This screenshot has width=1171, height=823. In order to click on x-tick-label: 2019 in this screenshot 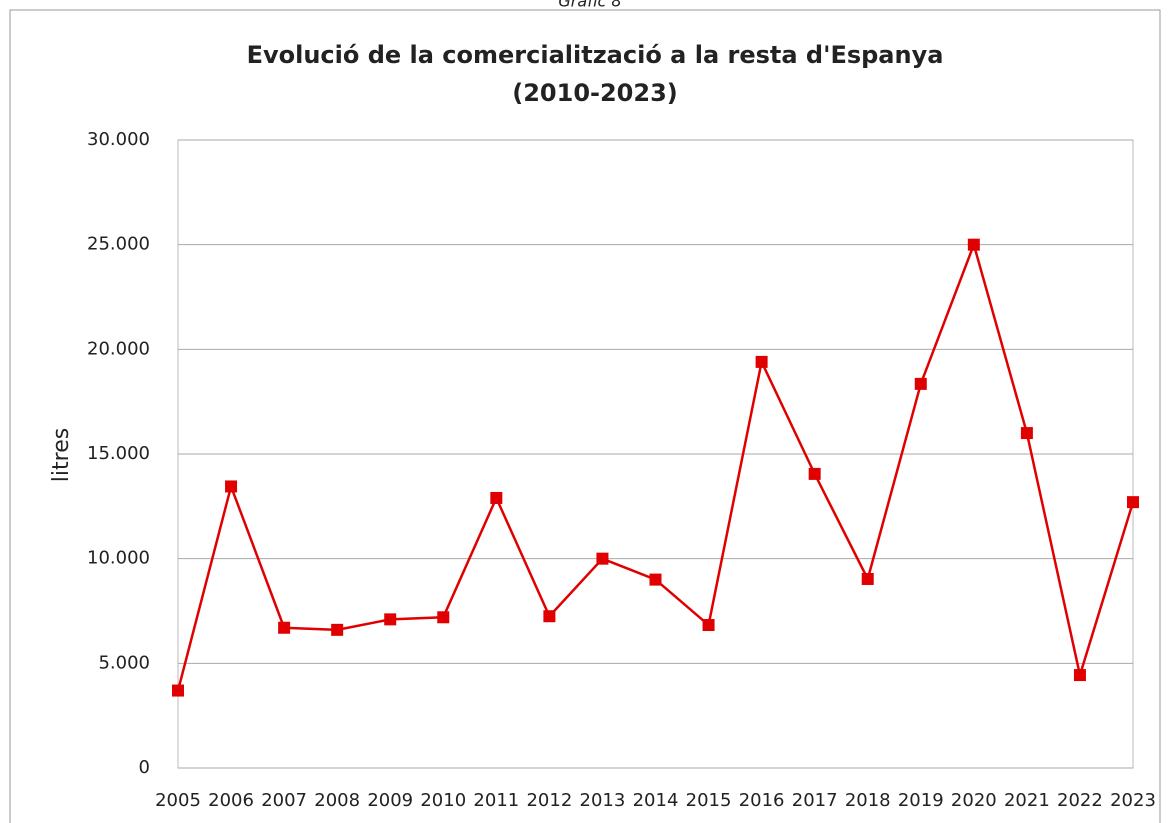, I will do `click(921, 800)`.